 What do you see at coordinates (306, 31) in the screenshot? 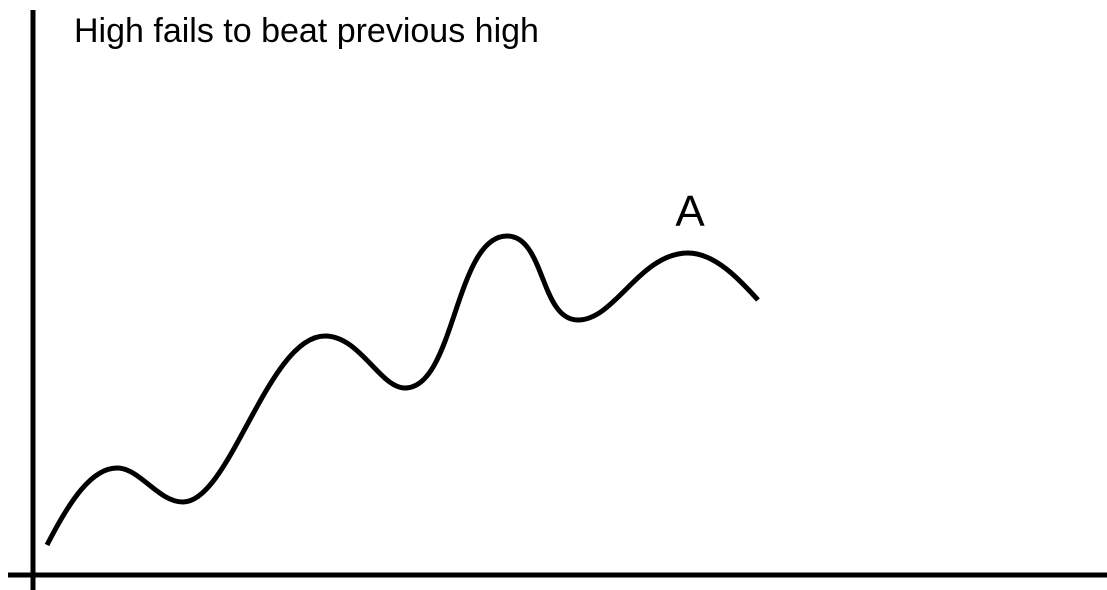
I see `diagram-title: High fails to beat previous high` at bounding box center [306, 31].